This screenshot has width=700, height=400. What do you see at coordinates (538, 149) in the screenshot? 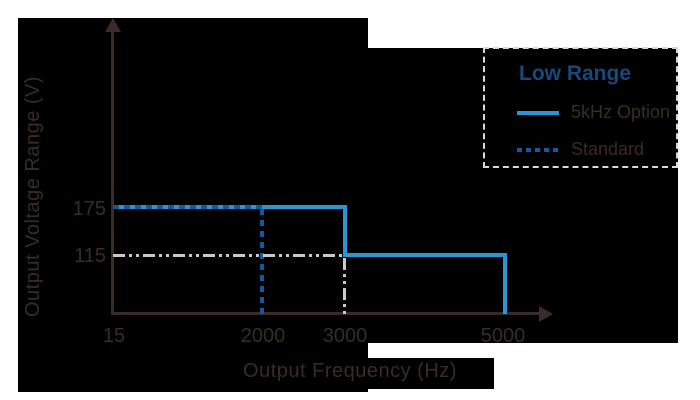
I see `dashed-line-swatch-icon` at bounding box center [538, 149].